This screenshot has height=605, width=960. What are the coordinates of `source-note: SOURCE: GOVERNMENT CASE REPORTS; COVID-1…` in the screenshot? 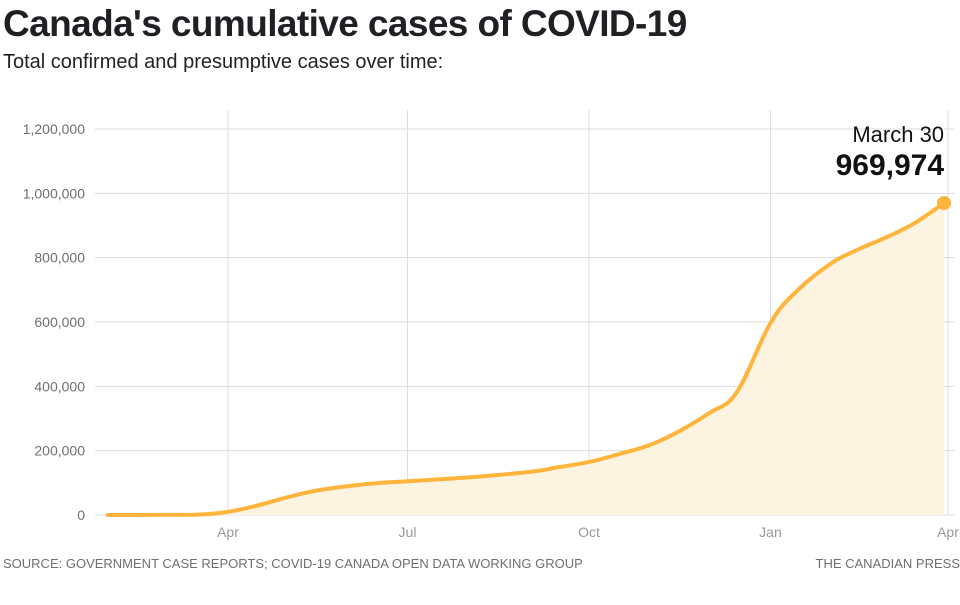 It's located at (293, 563).